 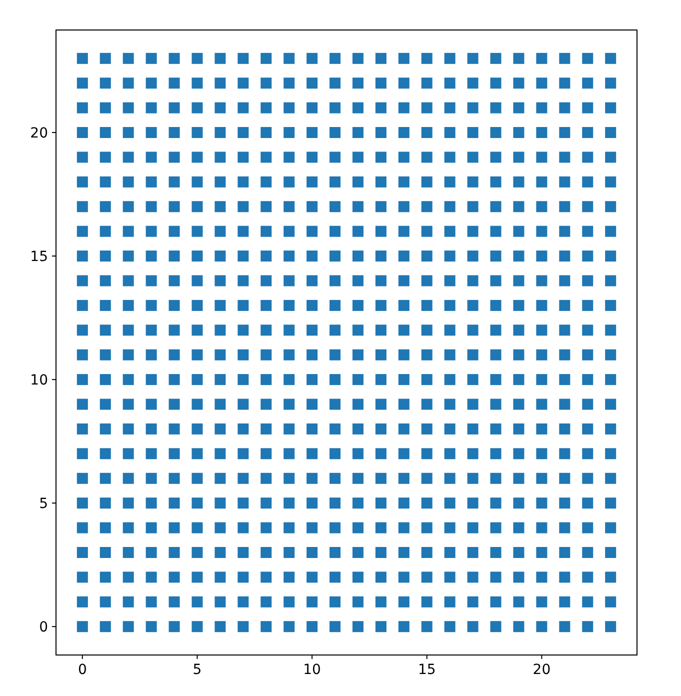 What do you see at coordinates (82, 670) in the screenshot?
I see `x-tick-label: 0` at bounding box center [82, 670].